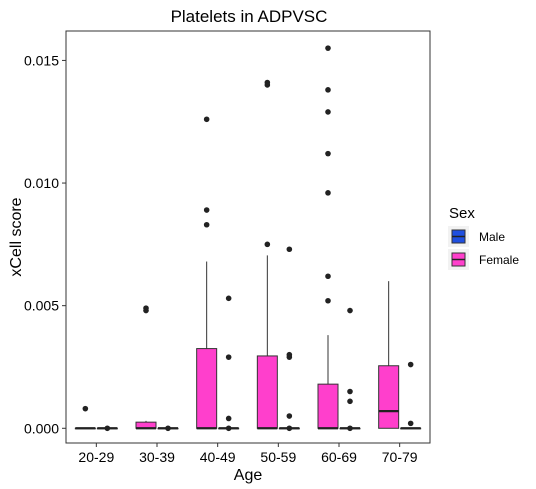 Image resolution: width=536 pixels, height=489 pixels. What do you see at coordinates (96, 457) in the screenshot?
I see `x-tick-label: 20-29` at bounding box center [96, 457].